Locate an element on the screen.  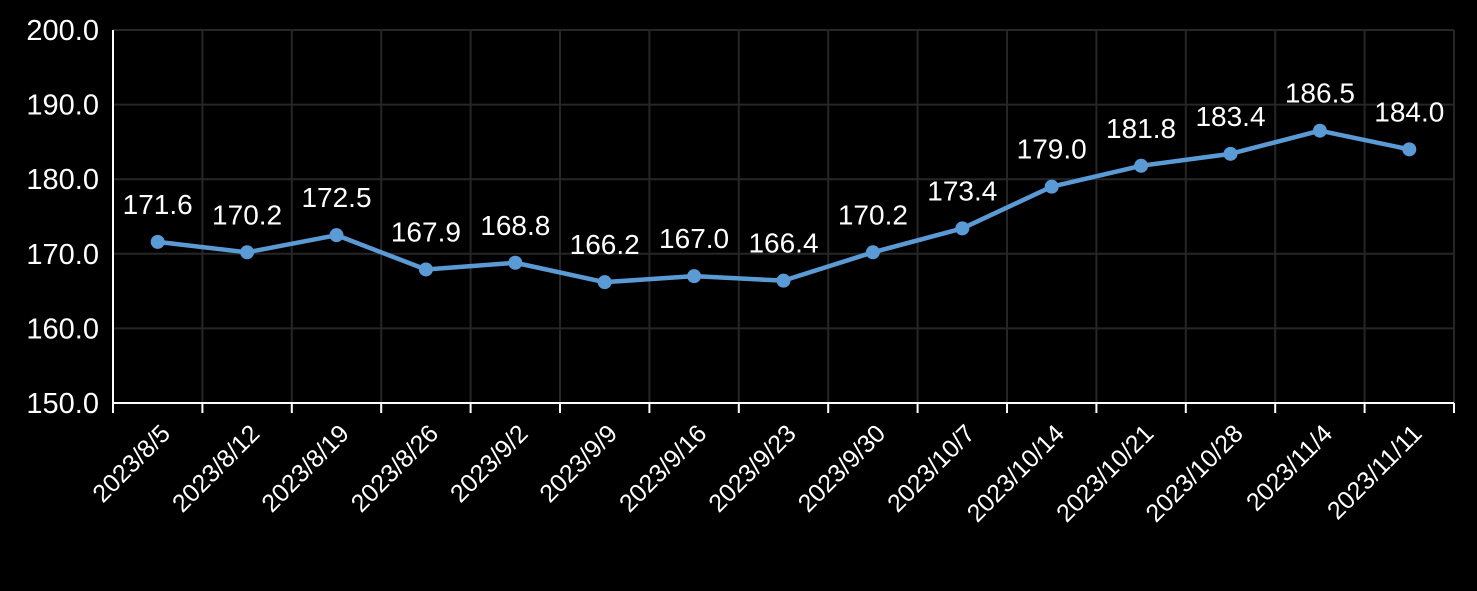
data-point-label: 167.0 is located at coordinates (694, 238).